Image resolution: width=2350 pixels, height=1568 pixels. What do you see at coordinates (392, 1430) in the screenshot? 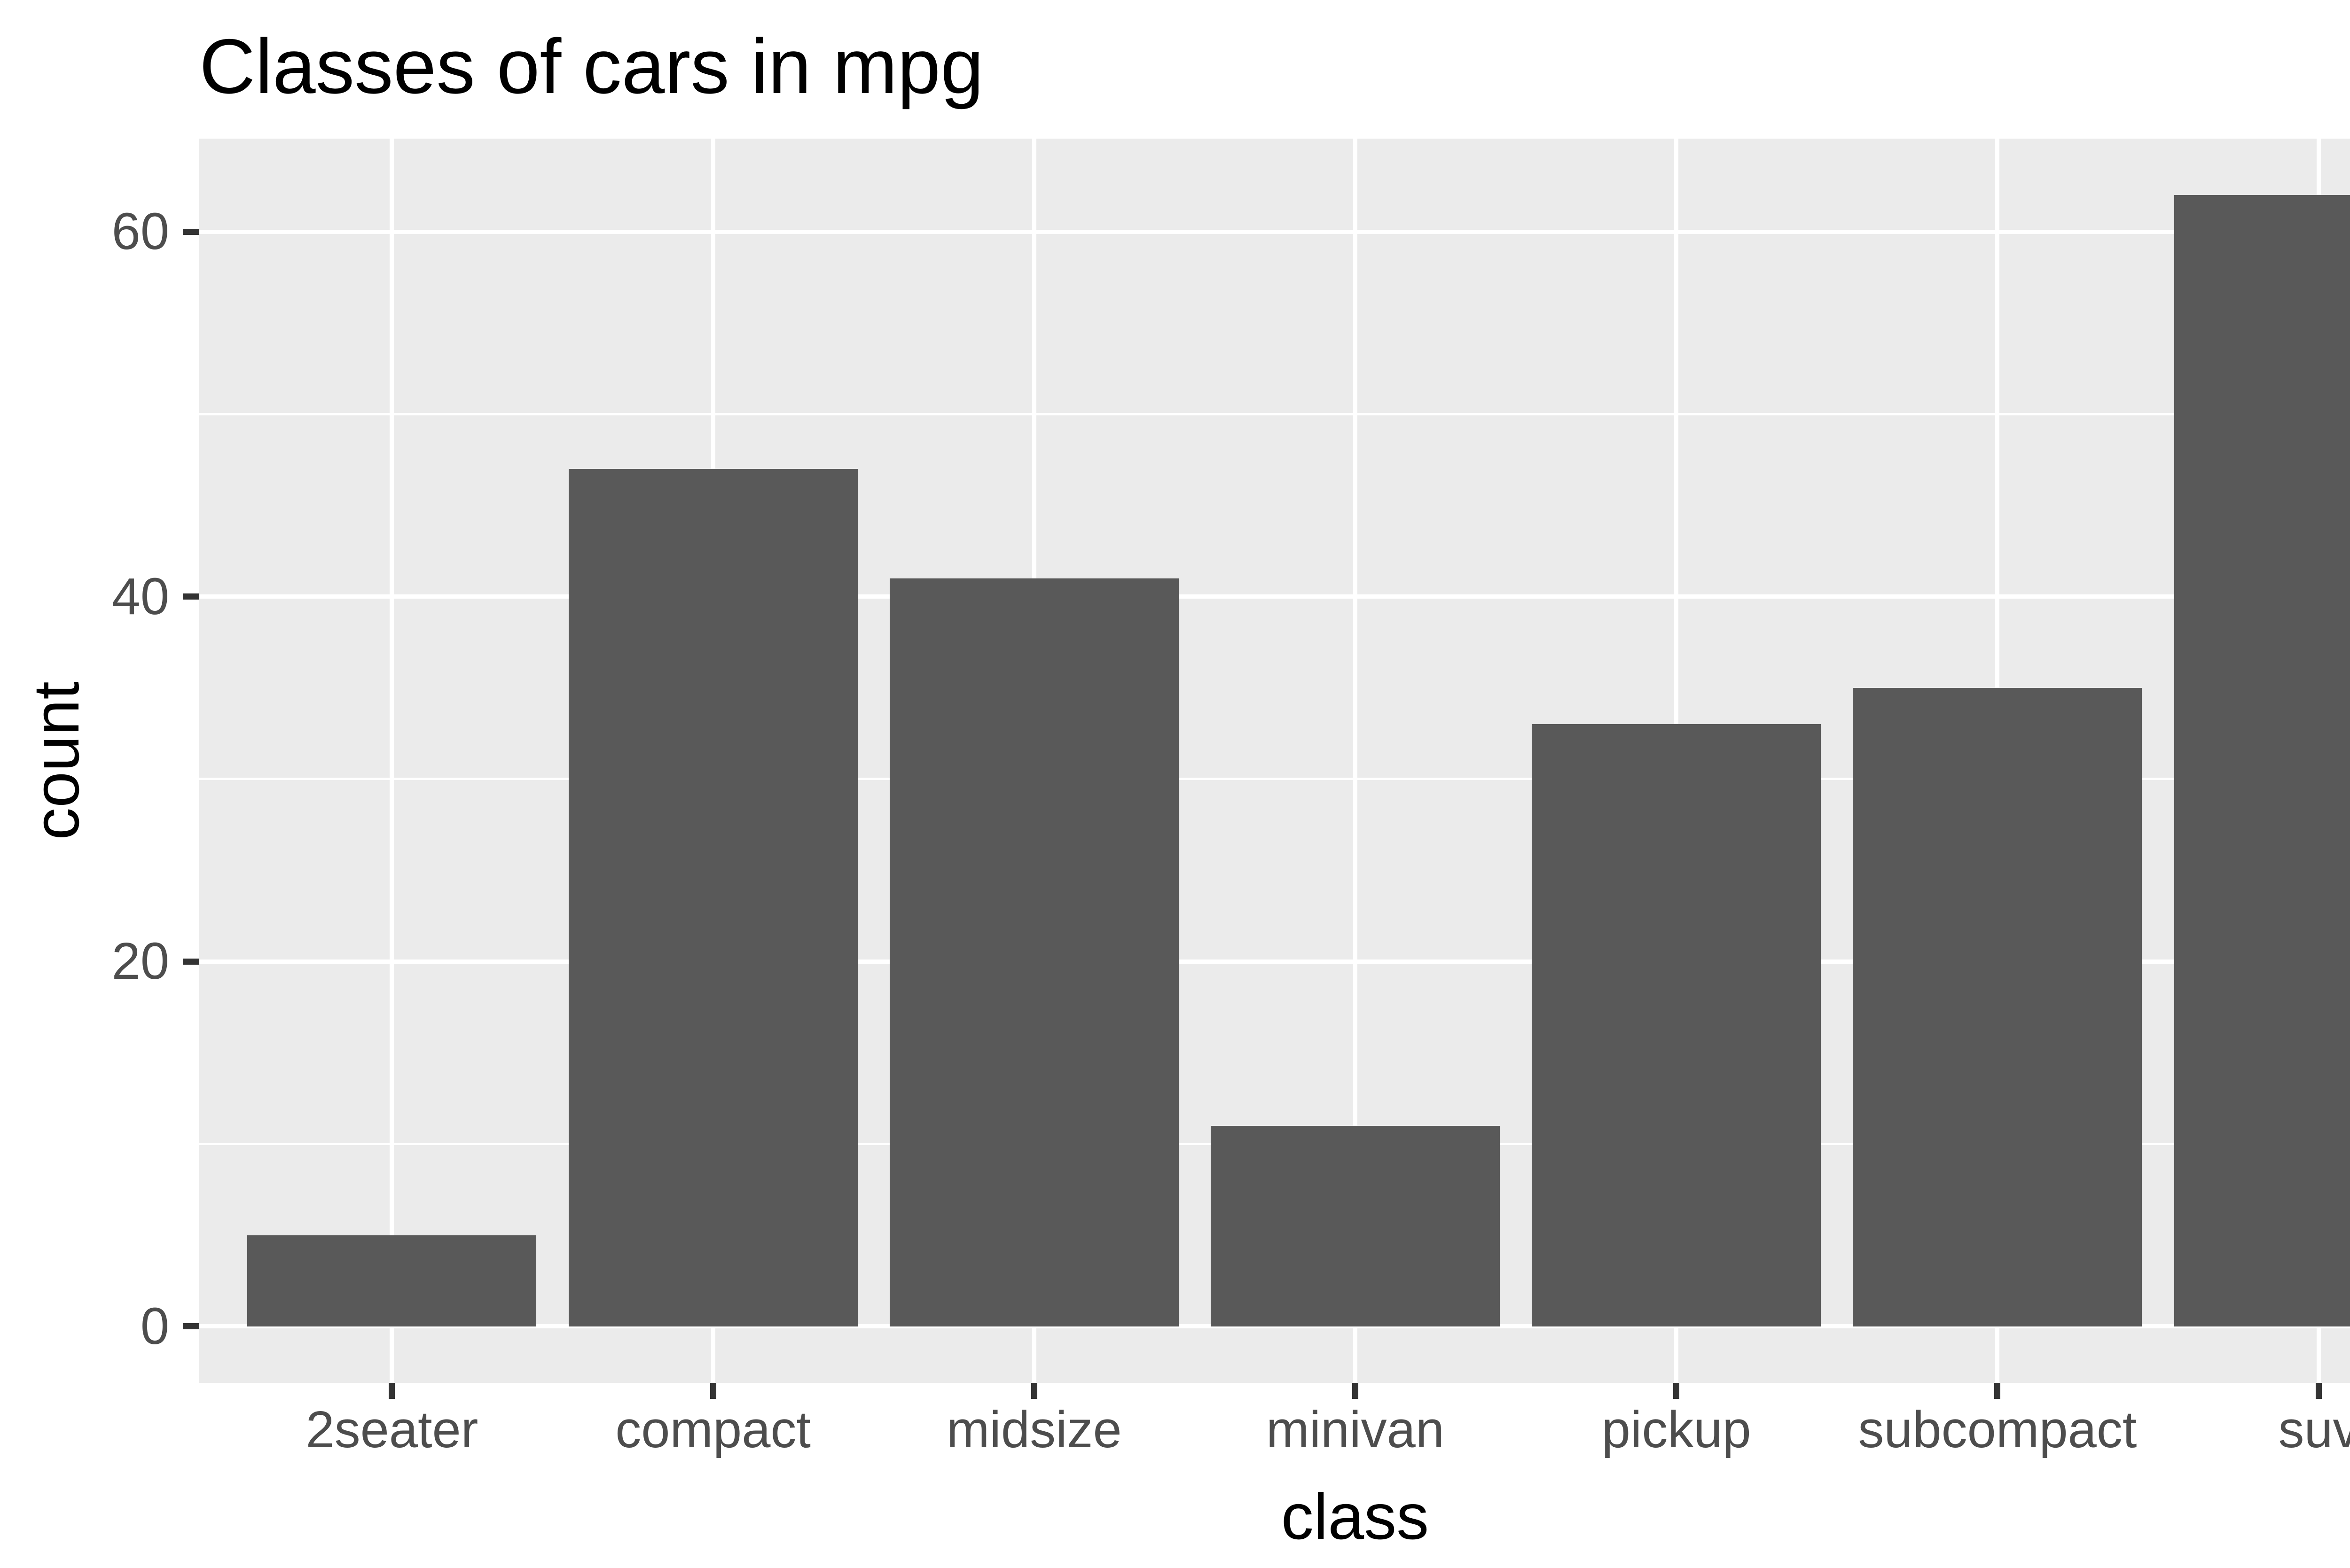
I see `x-tick-label: 2seater` at bounding box center [392, 1430].